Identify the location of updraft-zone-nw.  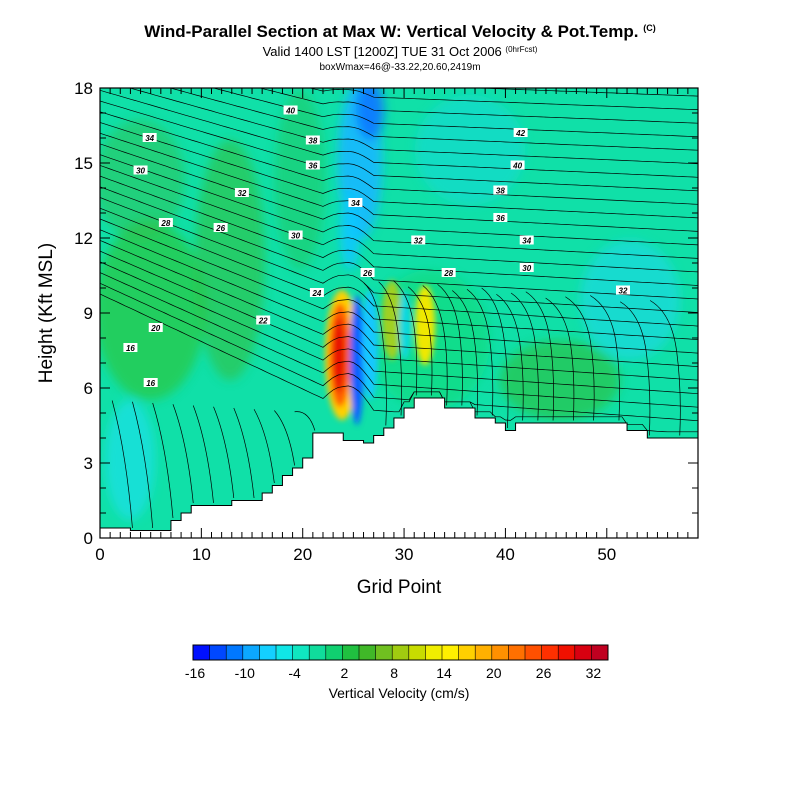
(142, 180).